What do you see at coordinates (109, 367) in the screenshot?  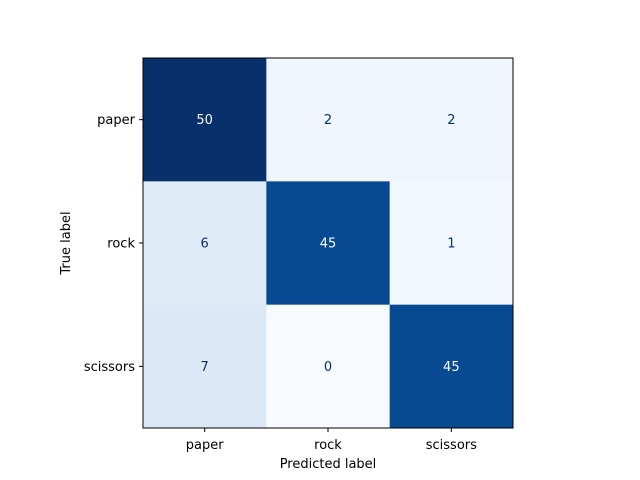 I see `y-tick-label: scissors` at bounding box center [109, 367].